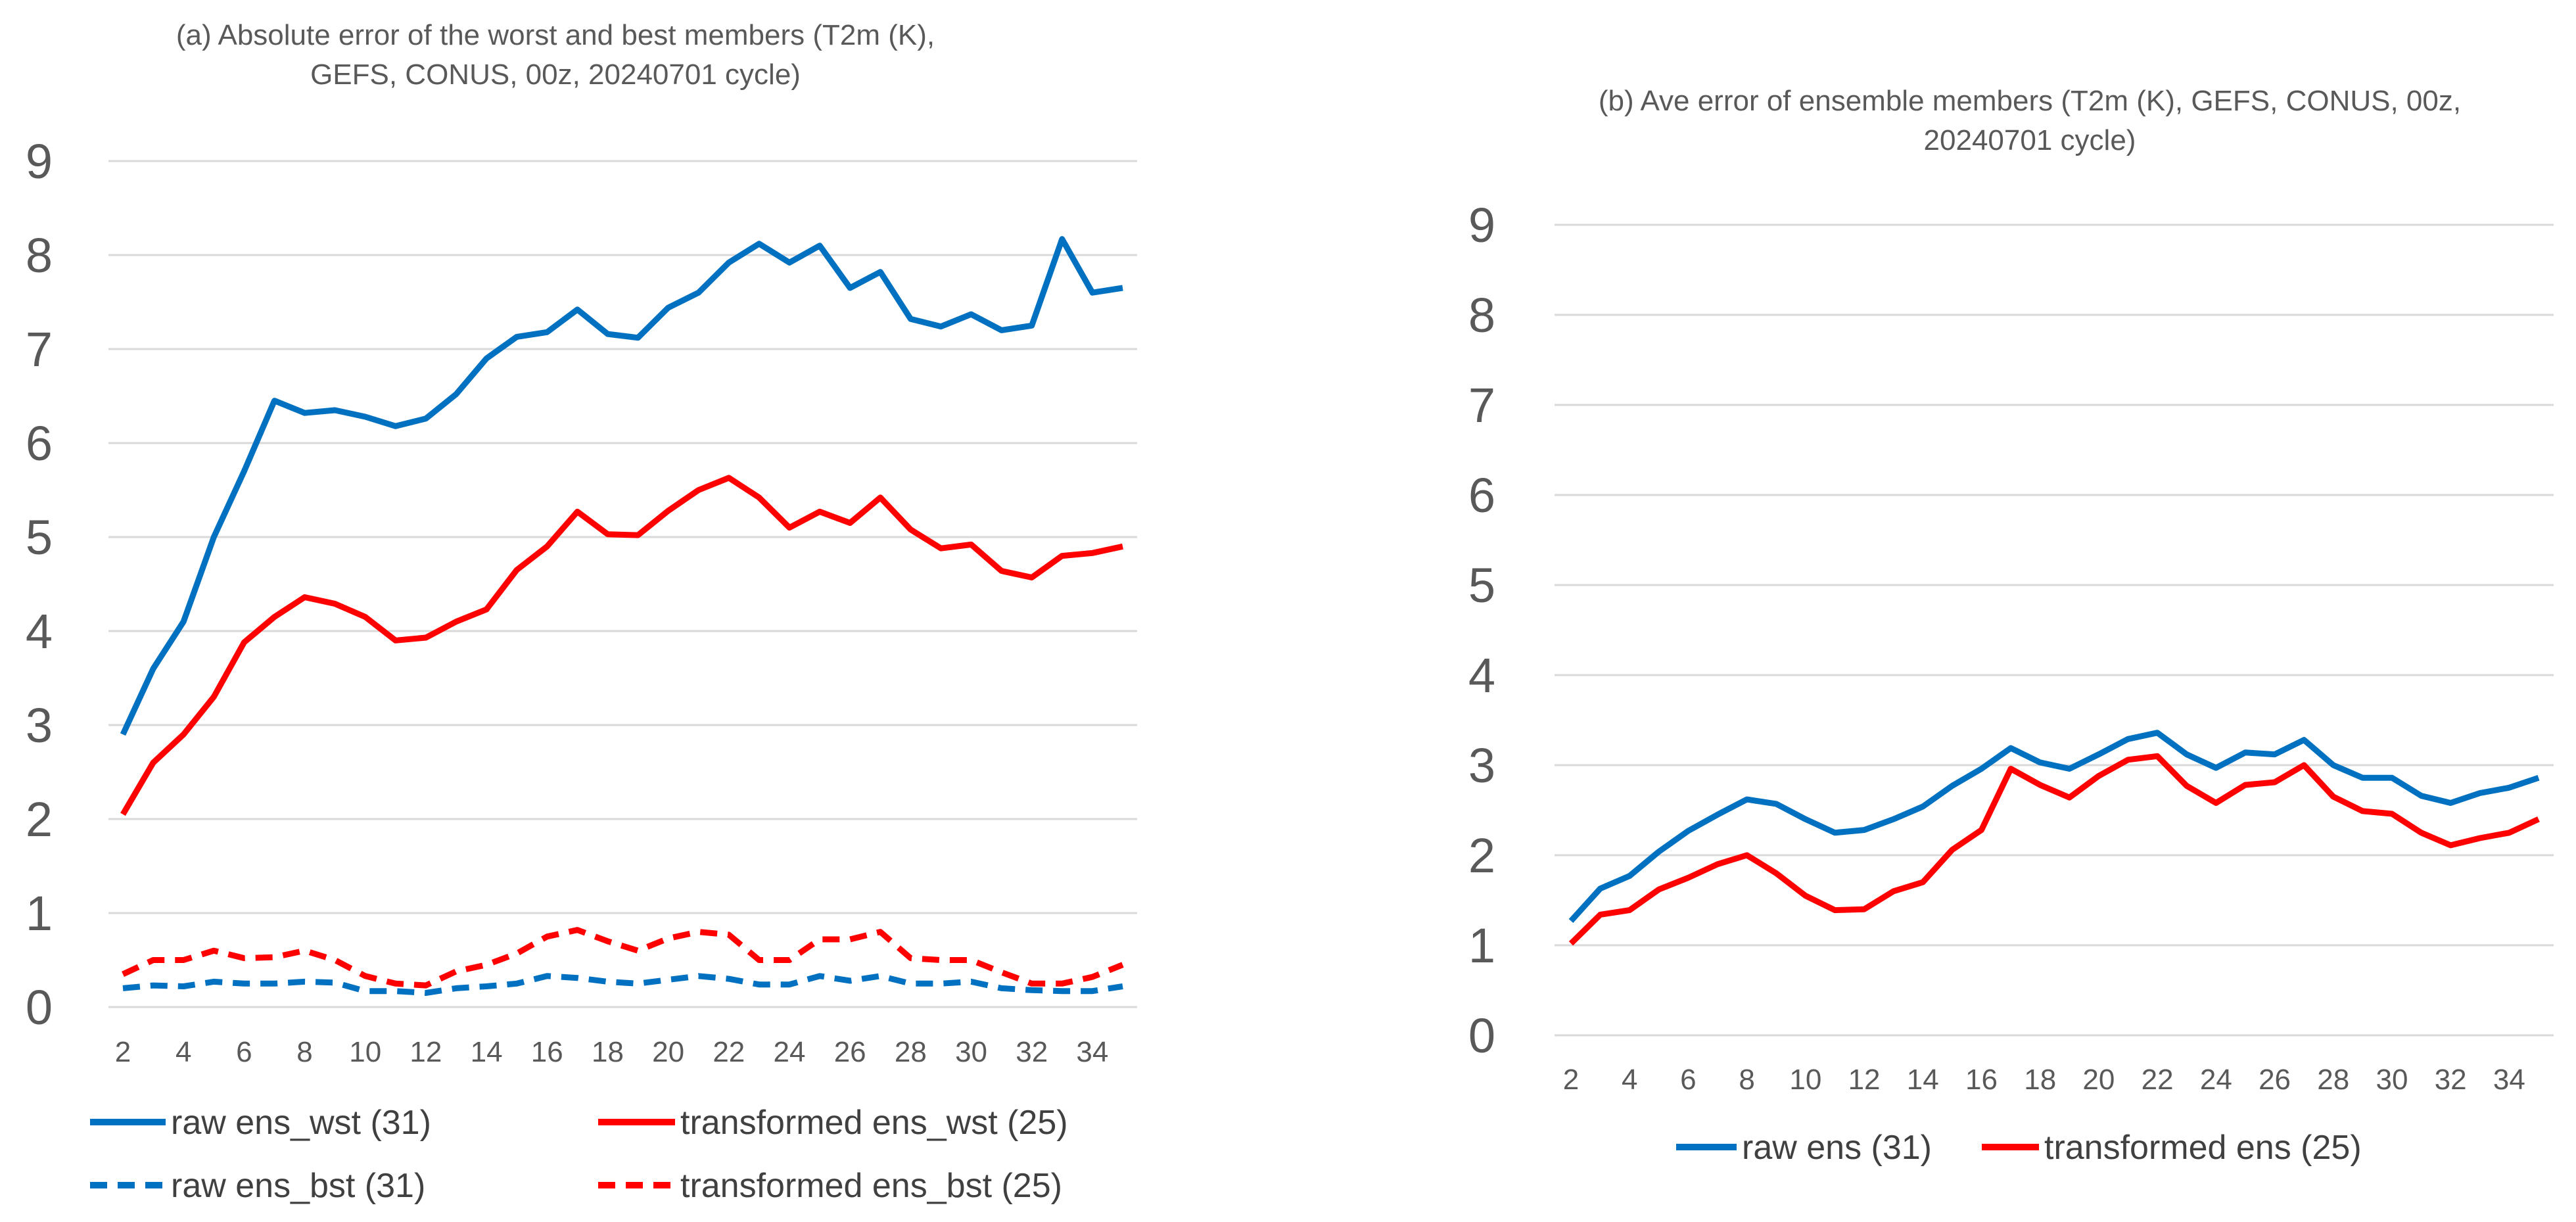 The width and height of the screenshot is (2576, 1222). What do you see at coordinates (2030, 140) in the screenshot?
I see `chart-b-title-line-2: 20240701 cycle)` at bounding box center [2030, 140].